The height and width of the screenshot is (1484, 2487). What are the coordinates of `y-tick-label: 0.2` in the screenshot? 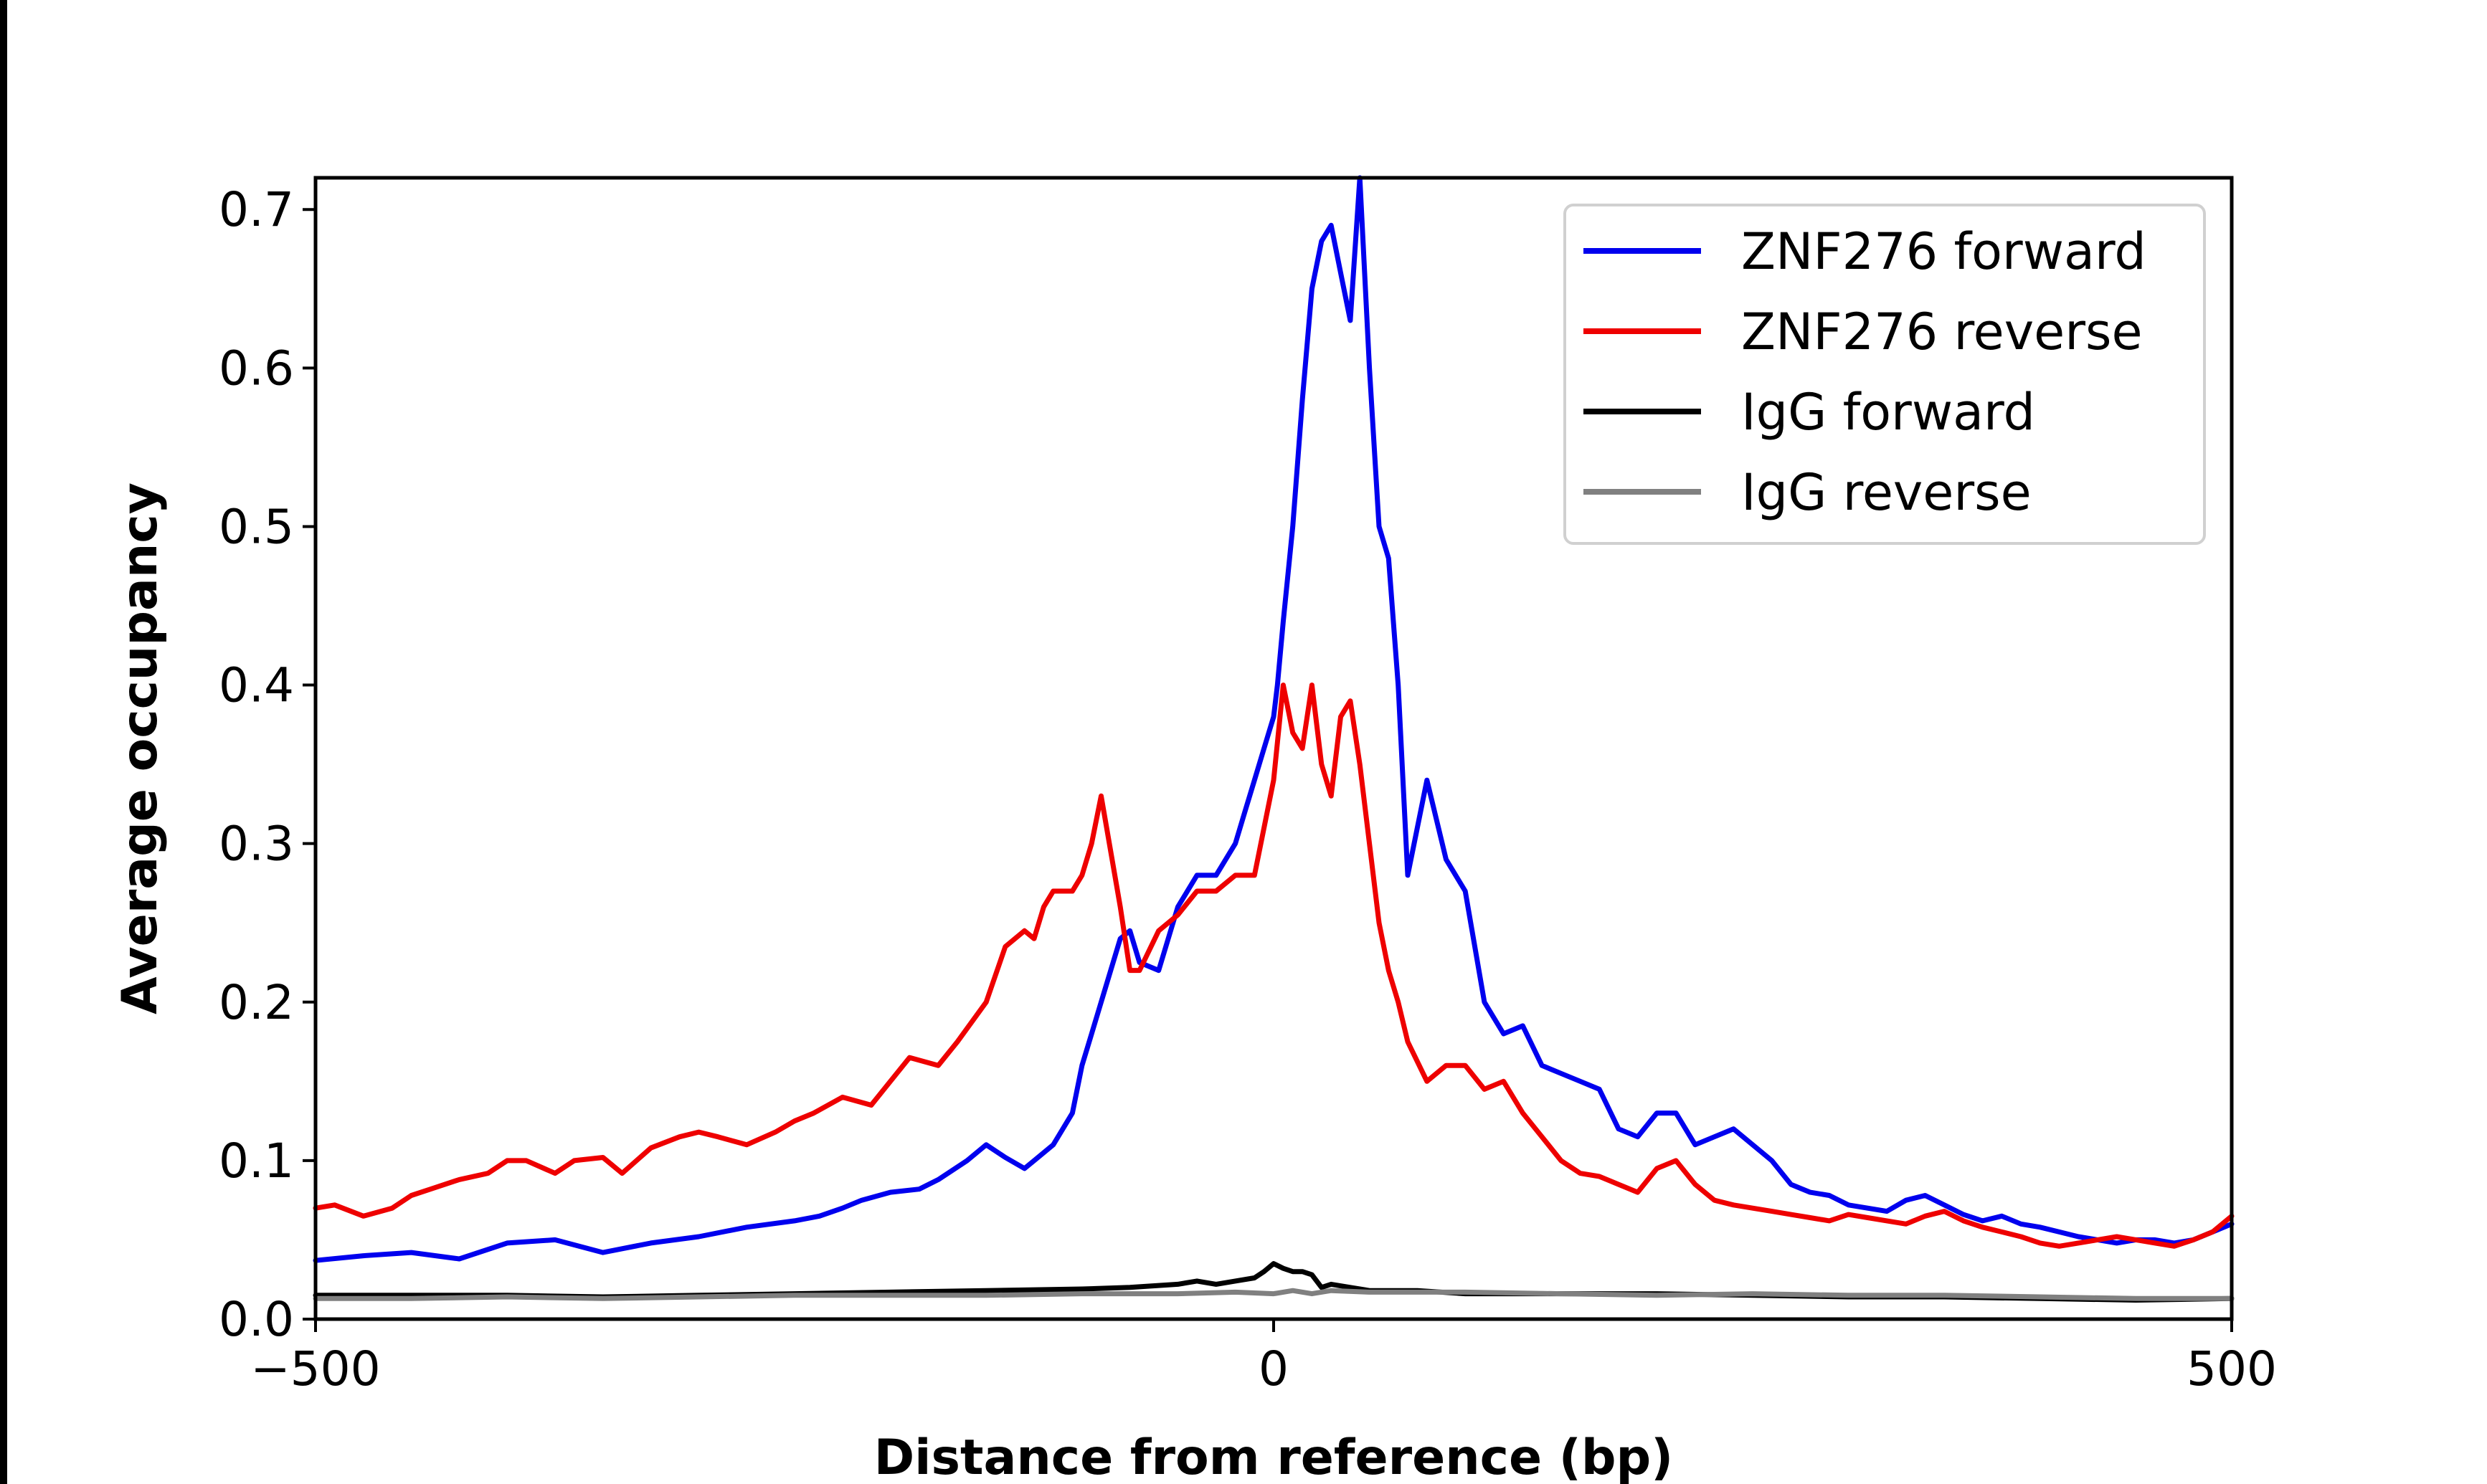 It's located at (257, 1002).